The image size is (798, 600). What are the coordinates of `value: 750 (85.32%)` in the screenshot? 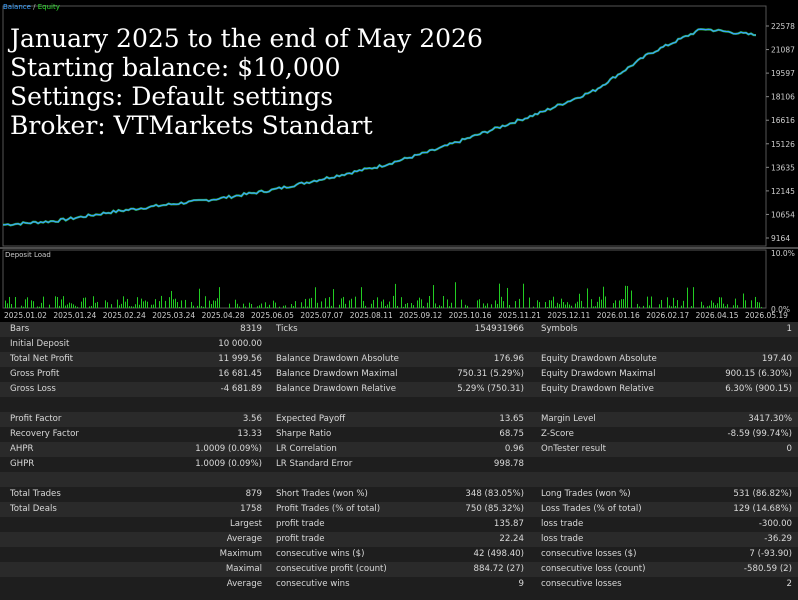 It's located at (494, 509).